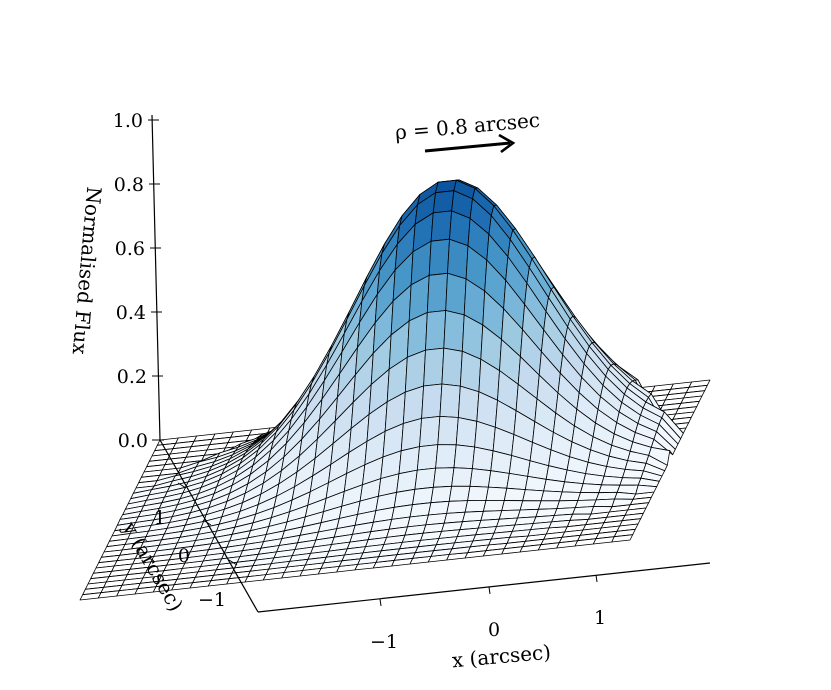 This screenshot has height=690, width=831. I want to click on x-tick-label: −1, so click(384, 642).